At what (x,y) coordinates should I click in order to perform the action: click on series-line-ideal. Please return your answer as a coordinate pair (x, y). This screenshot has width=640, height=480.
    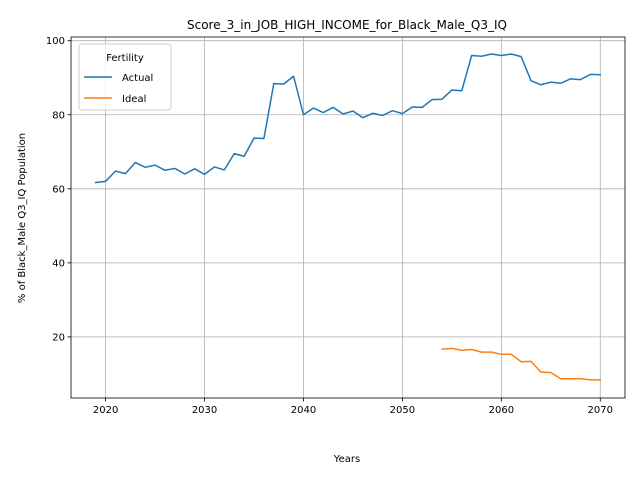
    Looking at the image, I should click on (521, 364).